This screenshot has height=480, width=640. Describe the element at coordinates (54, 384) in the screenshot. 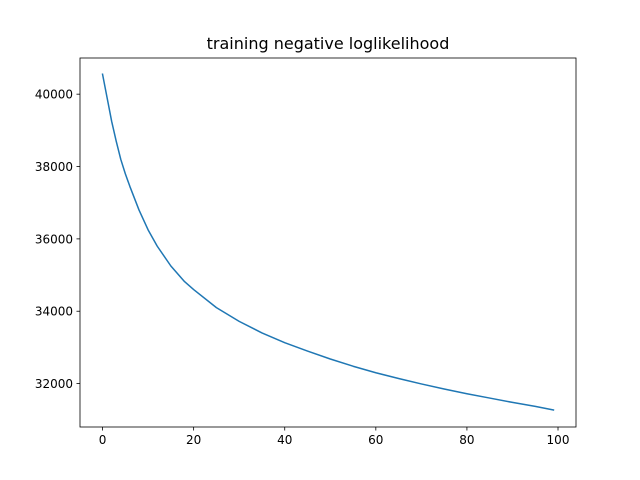

I see `y-tick-label: 32000` at that location.